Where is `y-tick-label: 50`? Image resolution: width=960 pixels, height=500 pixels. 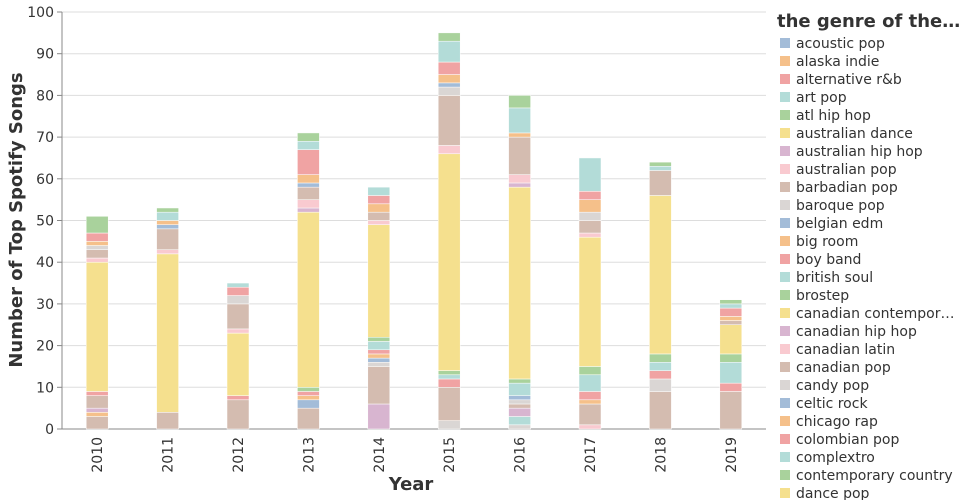
y-tick-label: 50 is located at coordinates (45, 222).